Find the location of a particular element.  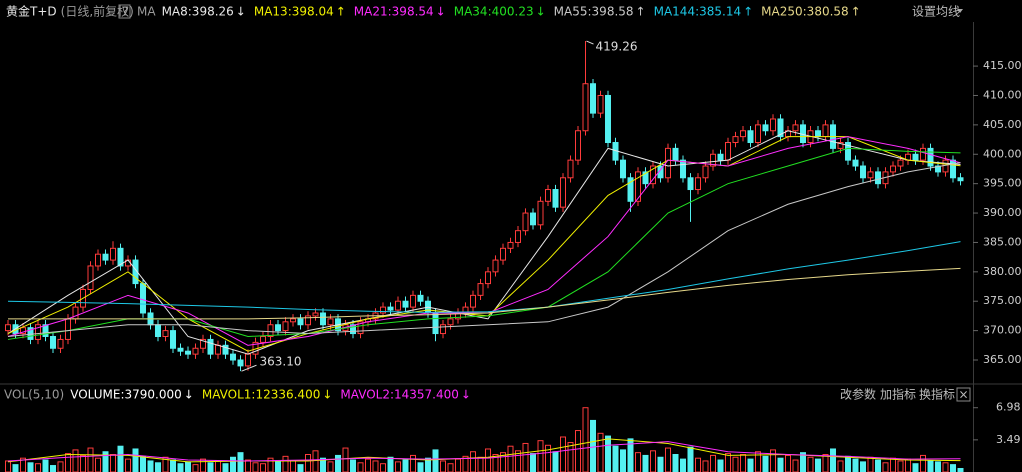

y-tick-label: 380.00 is located at coordinates (1002, 271).